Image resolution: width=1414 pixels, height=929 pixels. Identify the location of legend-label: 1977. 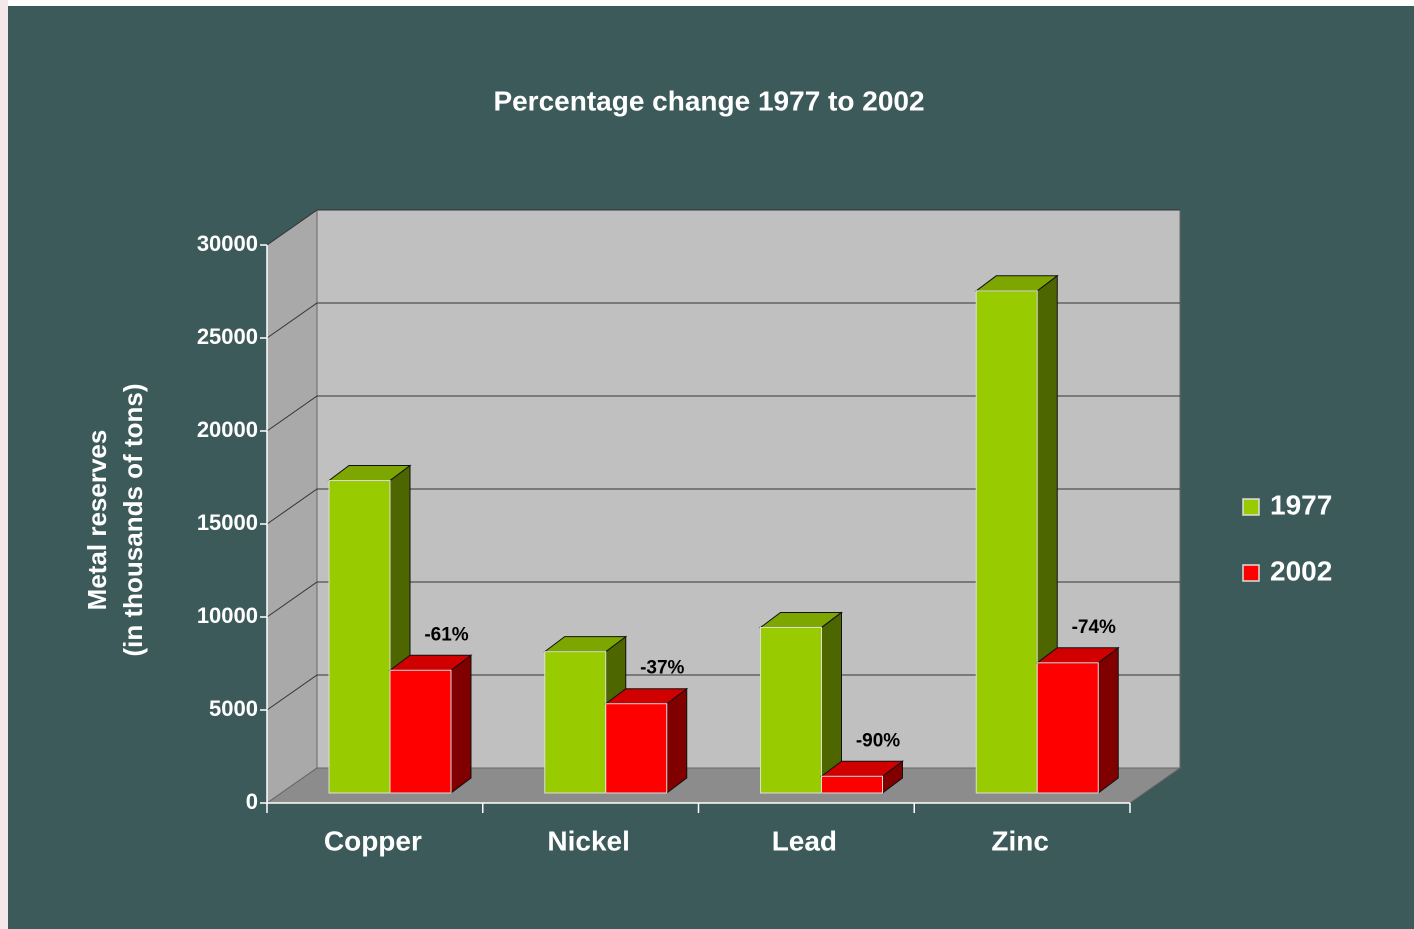
(1301, 504).